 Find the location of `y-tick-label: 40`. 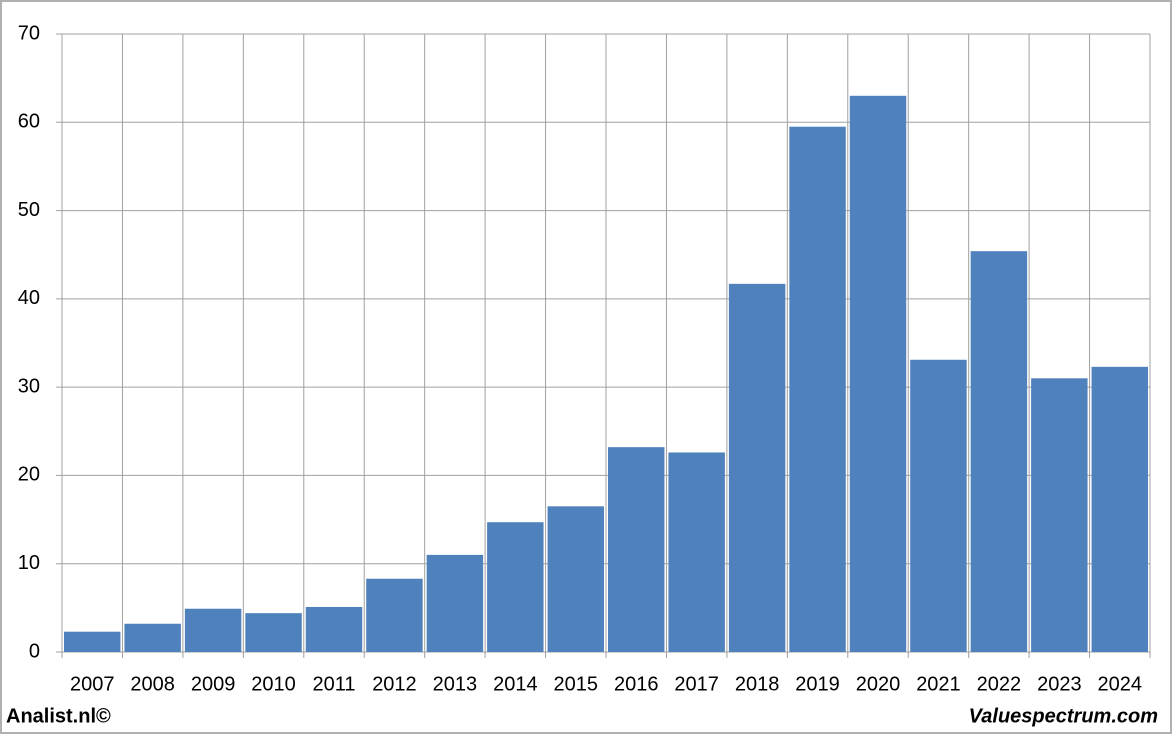

y-tick-label: 40 is located at coordinates (29, 298).